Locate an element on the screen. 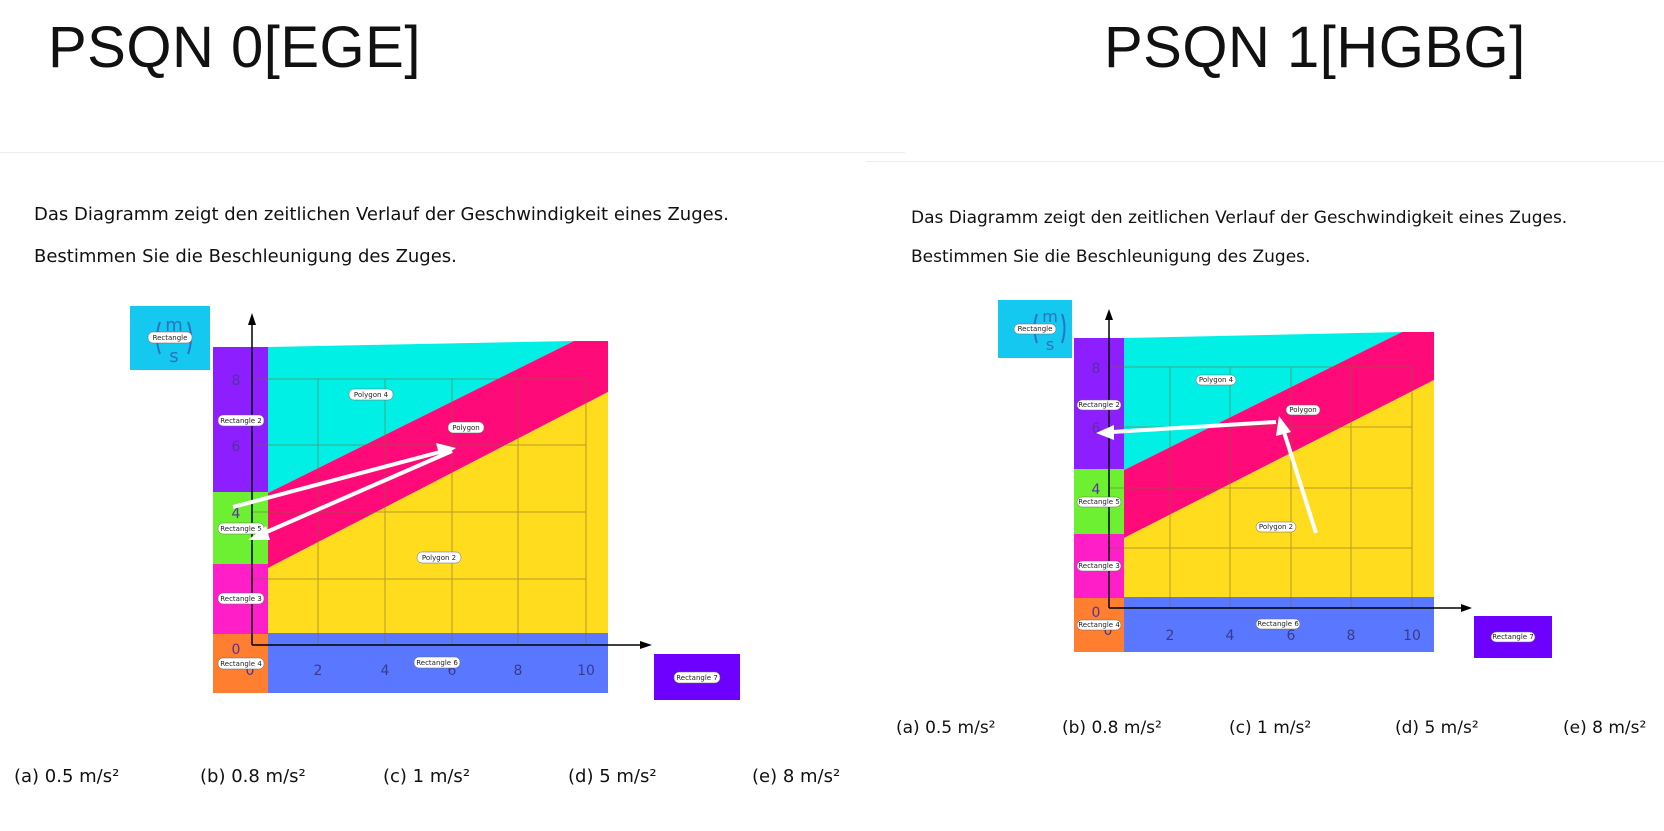 The width and height of the screenshot is (1664, 831). panel-title-left: PSQN 0[EGE] is located at coordinates (234, 47).